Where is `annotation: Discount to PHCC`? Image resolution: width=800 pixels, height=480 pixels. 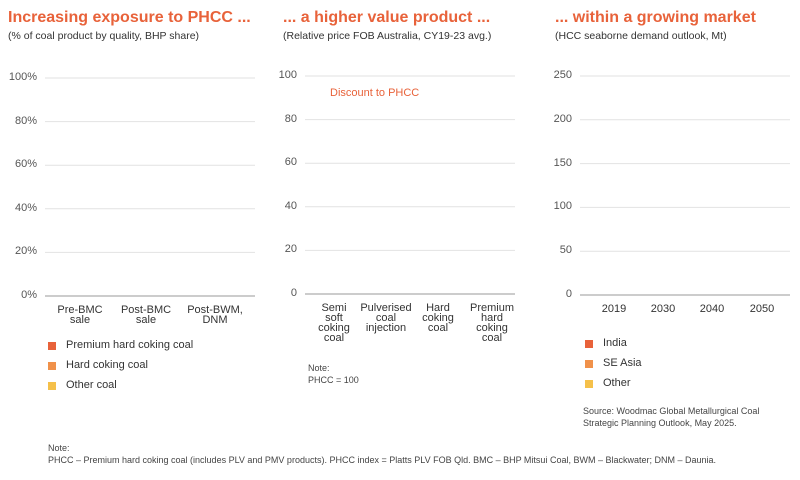
annotation: Discount to PHCC is located at coordinates (375, 93).